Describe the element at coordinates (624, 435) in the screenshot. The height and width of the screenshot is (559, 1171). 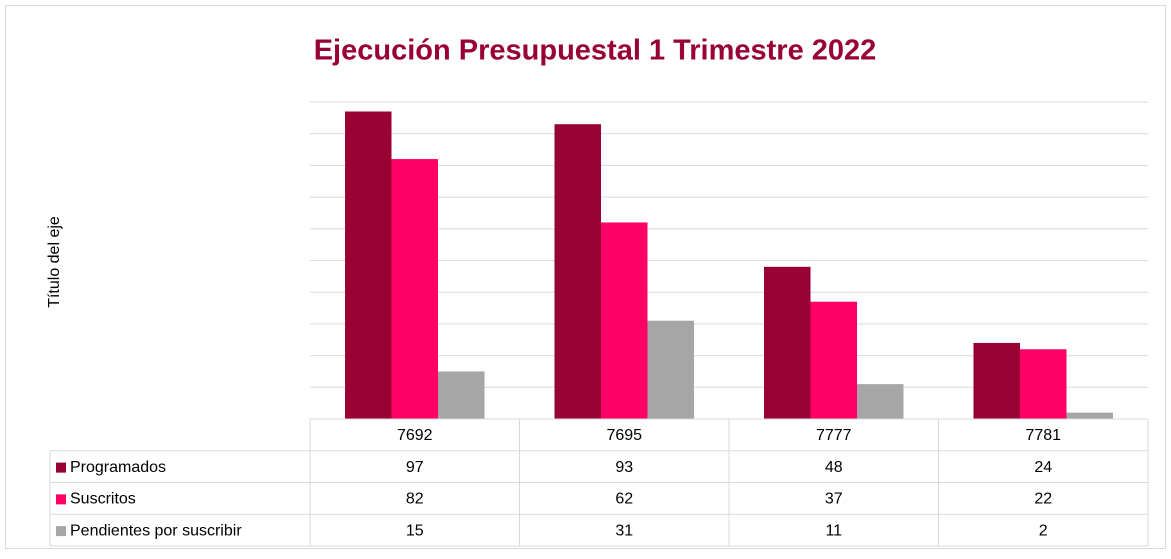
I see `x-tick-label: 7695` at that location.